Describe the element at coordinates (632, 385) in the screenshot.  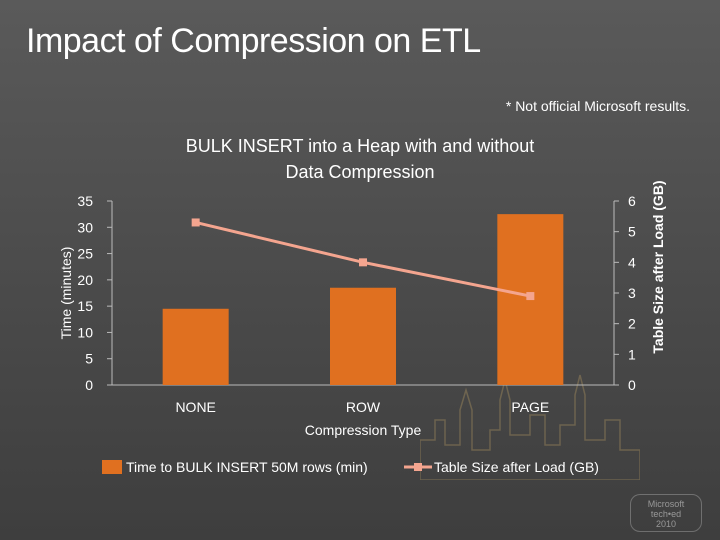
I see `y2-tick-label: 0` at that location.